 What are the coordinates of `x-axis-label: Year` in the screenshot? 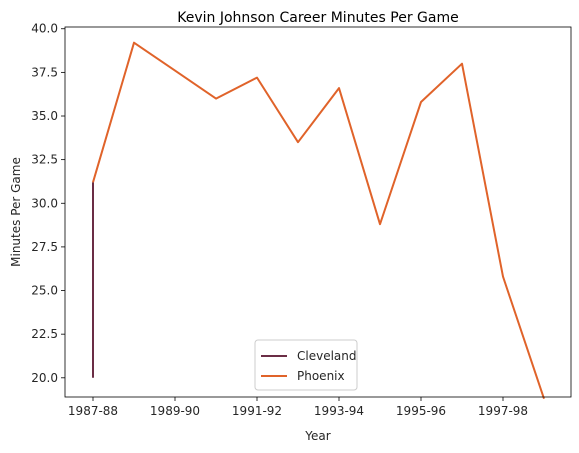 It's located at (317, 436).